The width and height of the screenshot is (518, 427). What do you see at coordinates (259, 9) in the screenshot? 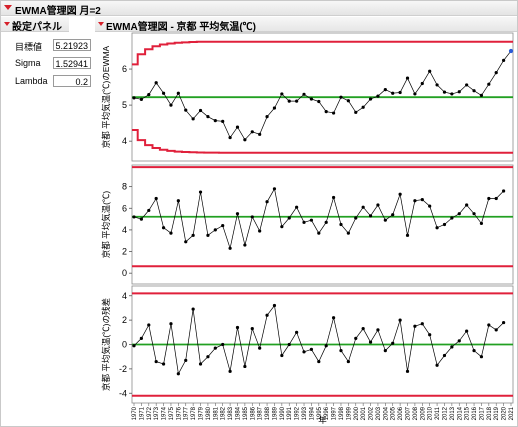
I see `window-title-bar: EWMA管理図 月=2` at bounding box center [259, 9].